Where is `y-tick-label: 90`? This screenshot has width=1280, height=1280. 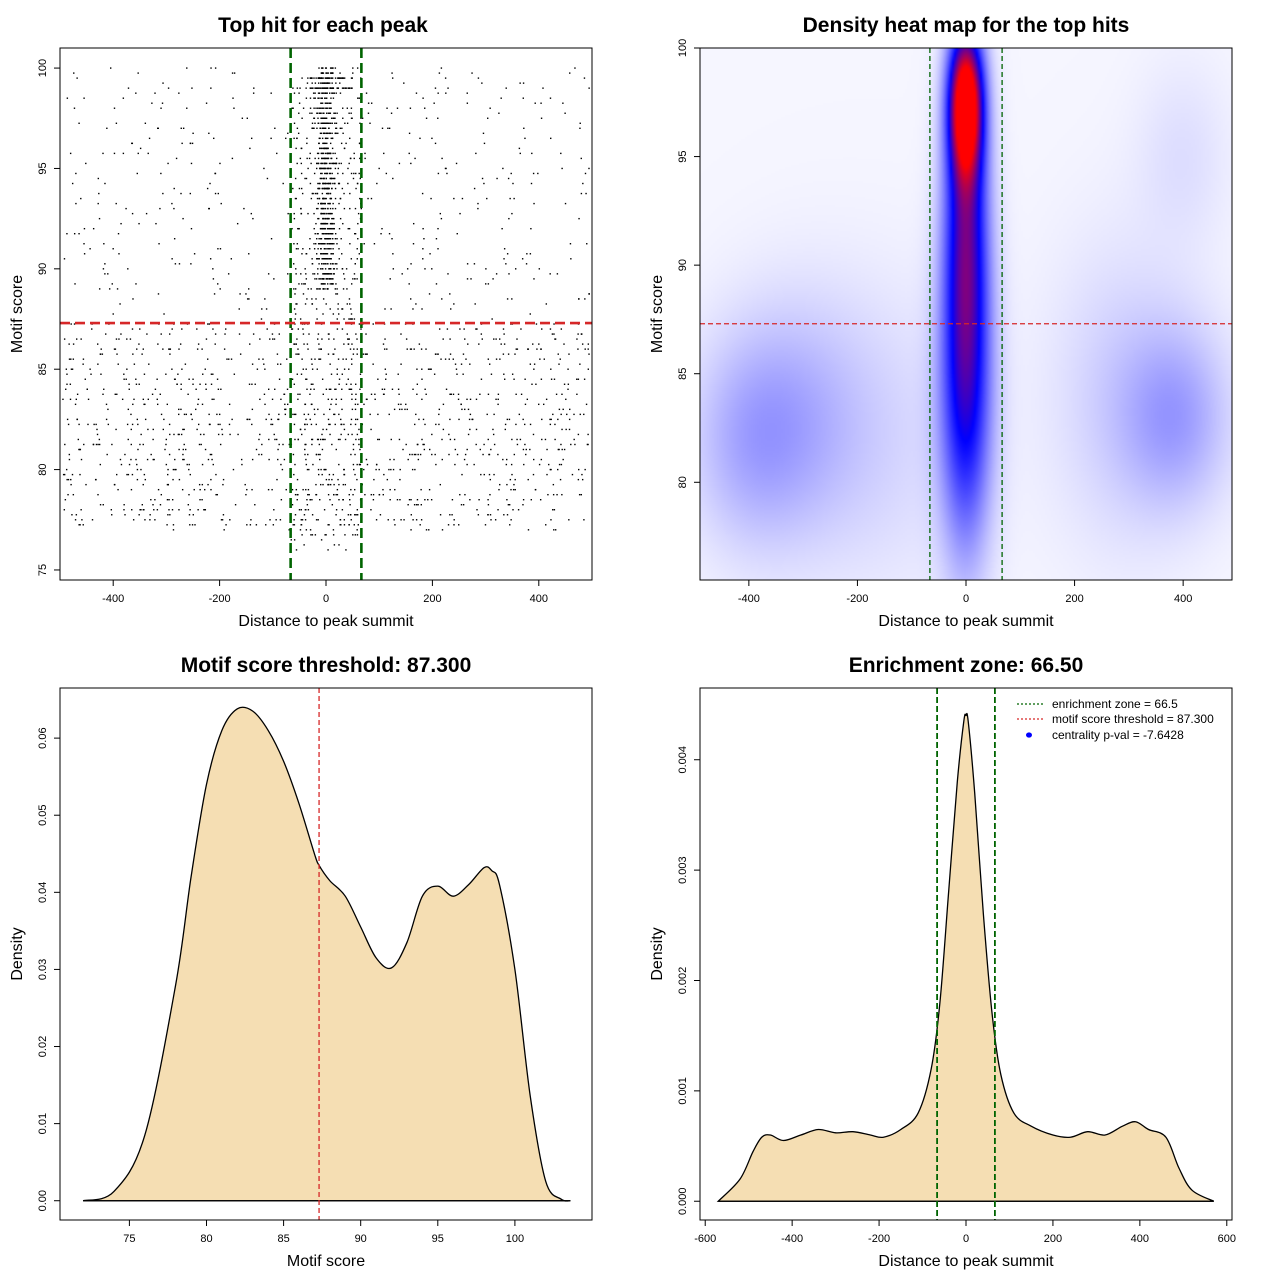 y-tick-label: 90 is located at coordinates (683, 265).